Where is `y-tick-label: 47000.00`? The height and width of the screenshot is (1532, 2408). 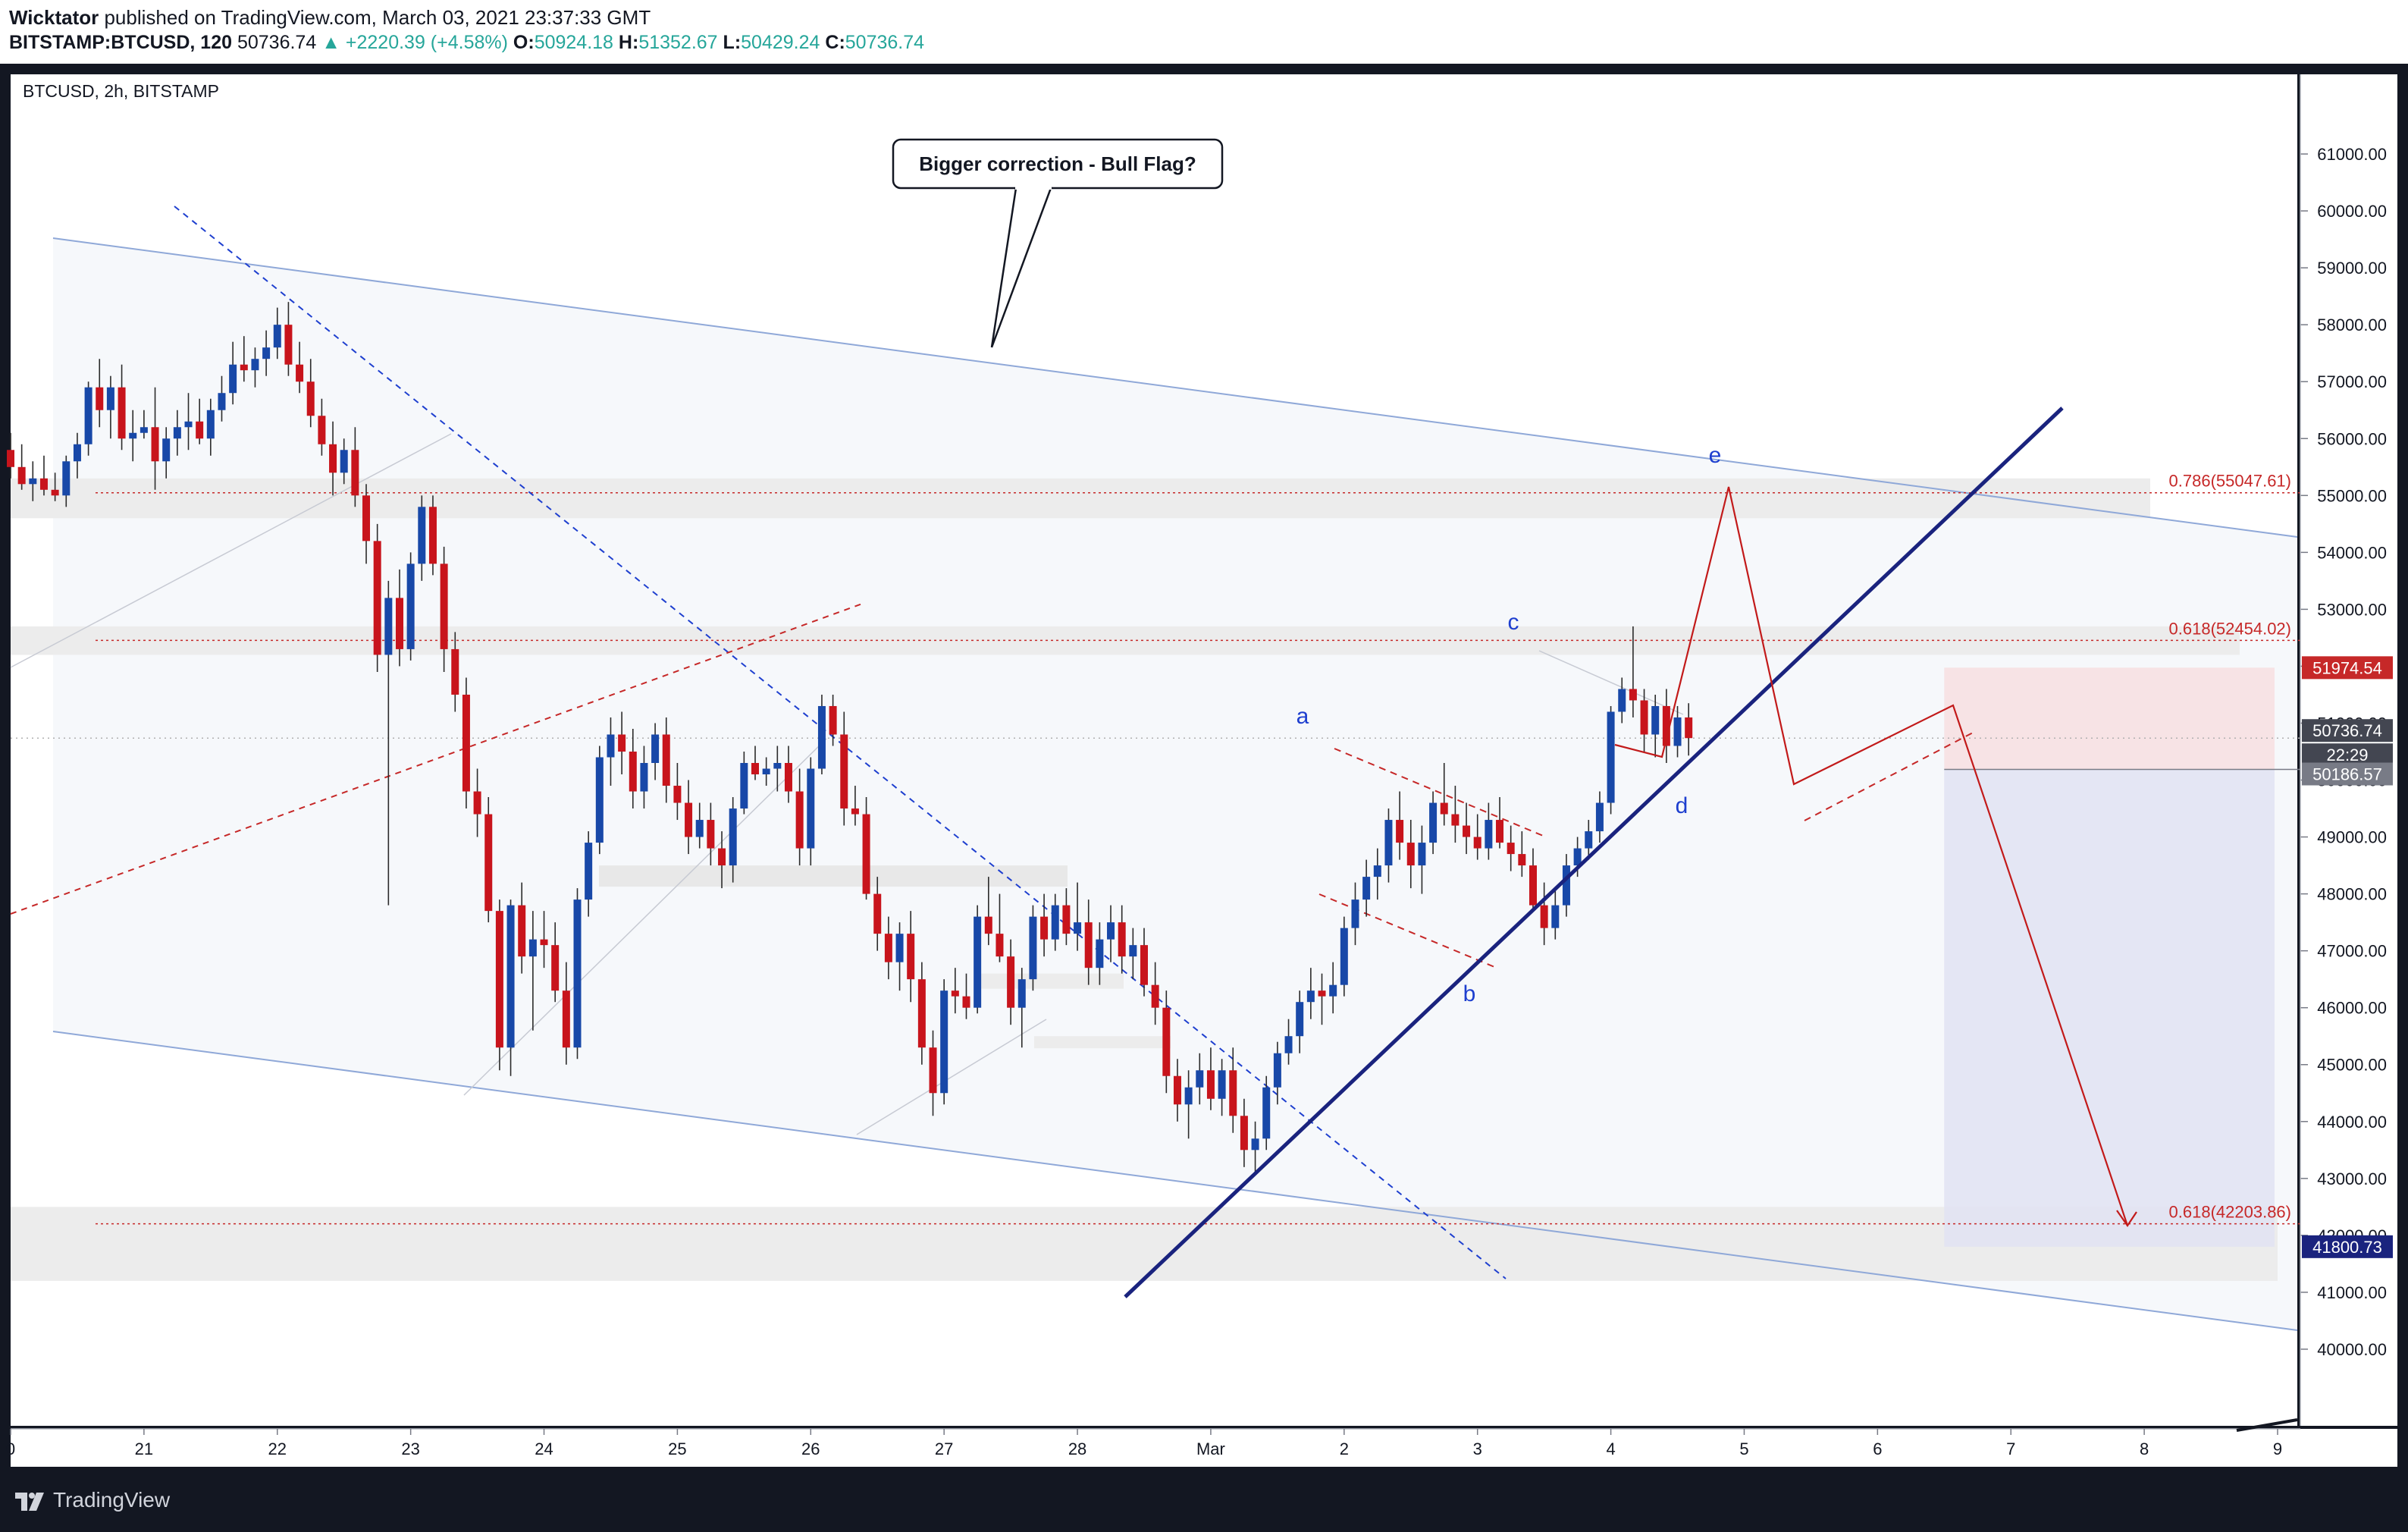 y-tick-label: 47000.00 is located at coordinates (2352, 952).